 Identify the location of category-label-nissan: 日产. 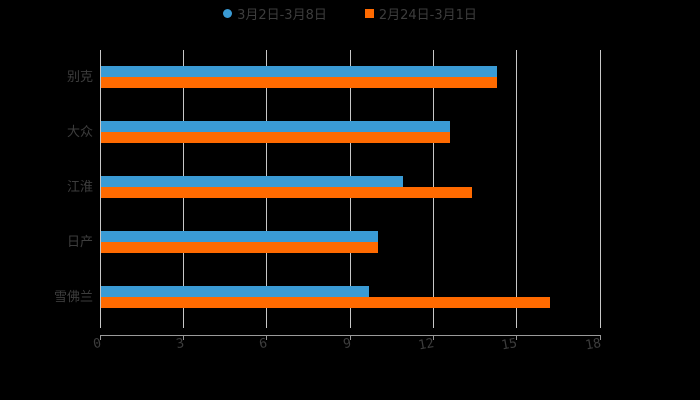
(79, 242).